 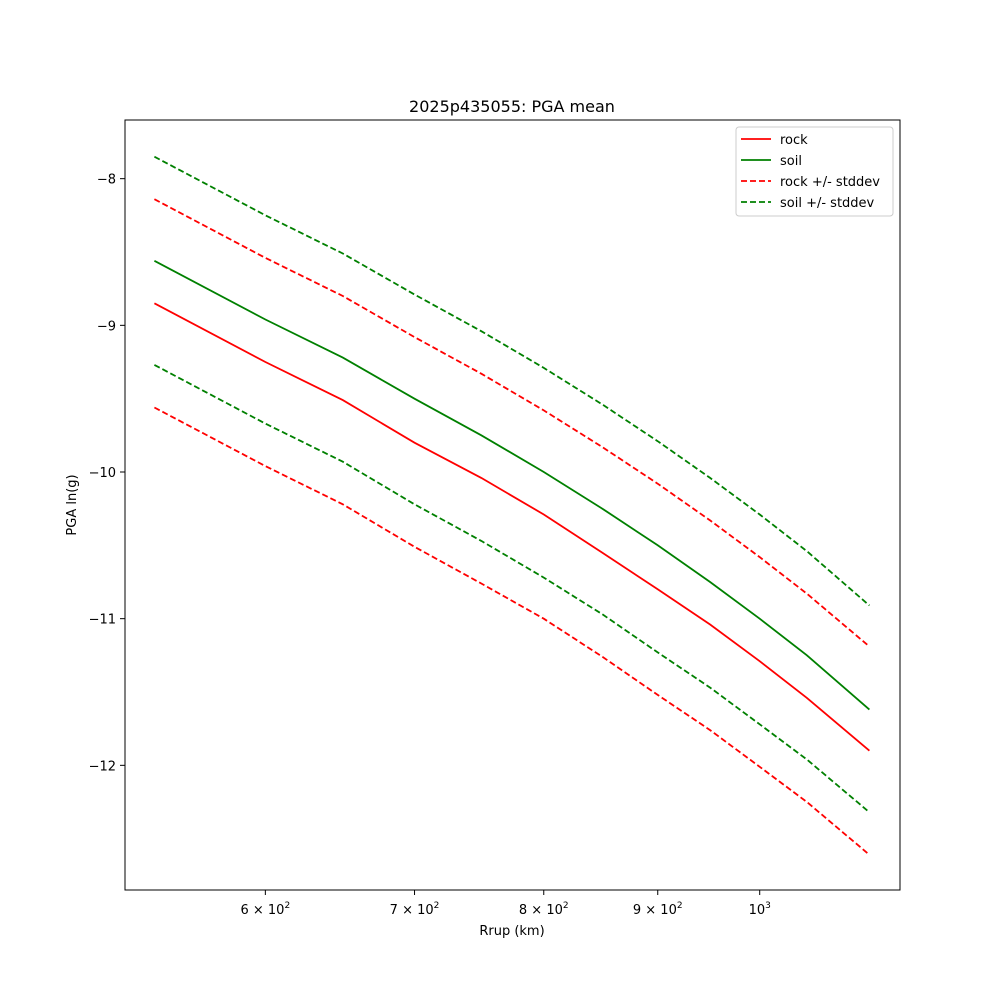 What do you see at coordinates (415, 909) in the screenshot?
I see `x-tick-label-1: 7 × 102` at bounding box center [415, 909].